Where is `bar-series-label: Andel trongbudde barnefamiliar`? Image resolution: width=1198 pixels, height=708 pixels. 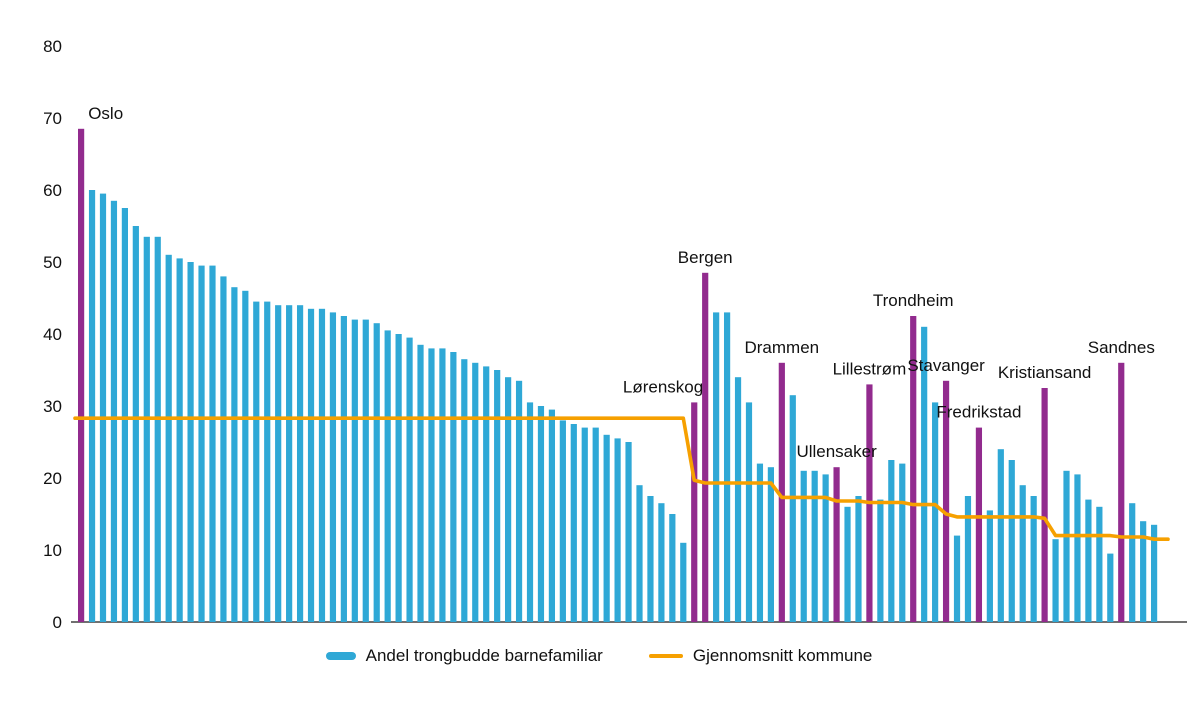 bar-series-label: Andel trongbudde barnefamiliar is located at coordinates (484, 655).